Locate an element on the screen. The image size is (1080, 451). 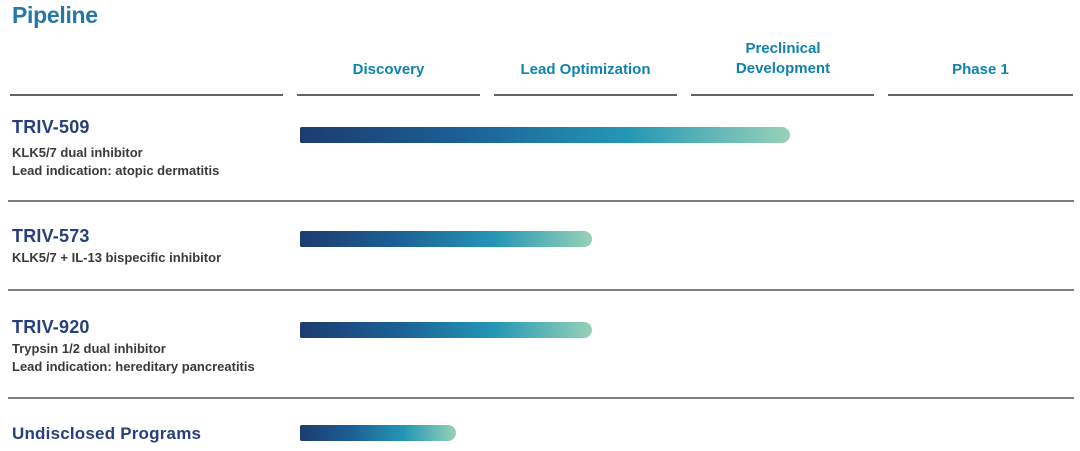
stage-header-phase-1: Phase 1 is located at coordinates (980, 69).